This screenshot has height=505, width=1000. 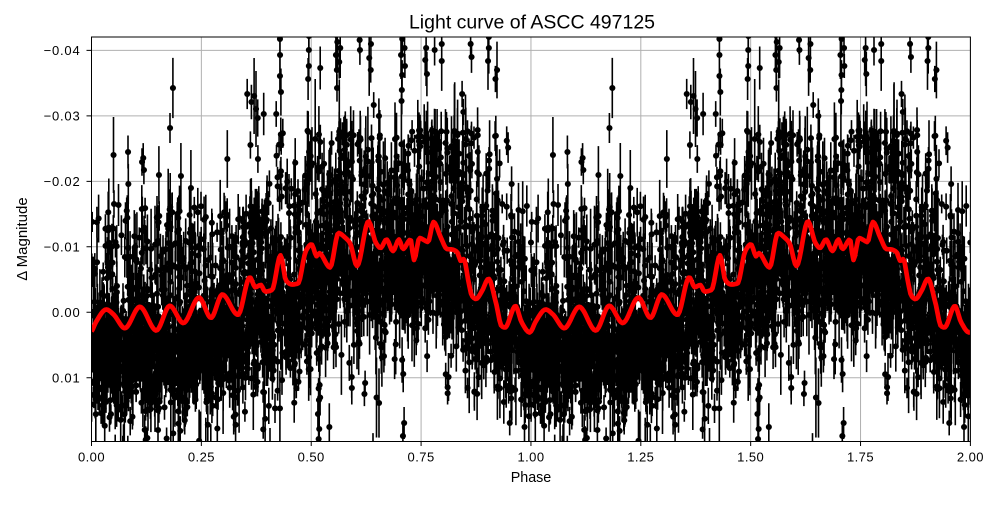 I want to click on svg-text: 1.75, so click(x=860, y=457).